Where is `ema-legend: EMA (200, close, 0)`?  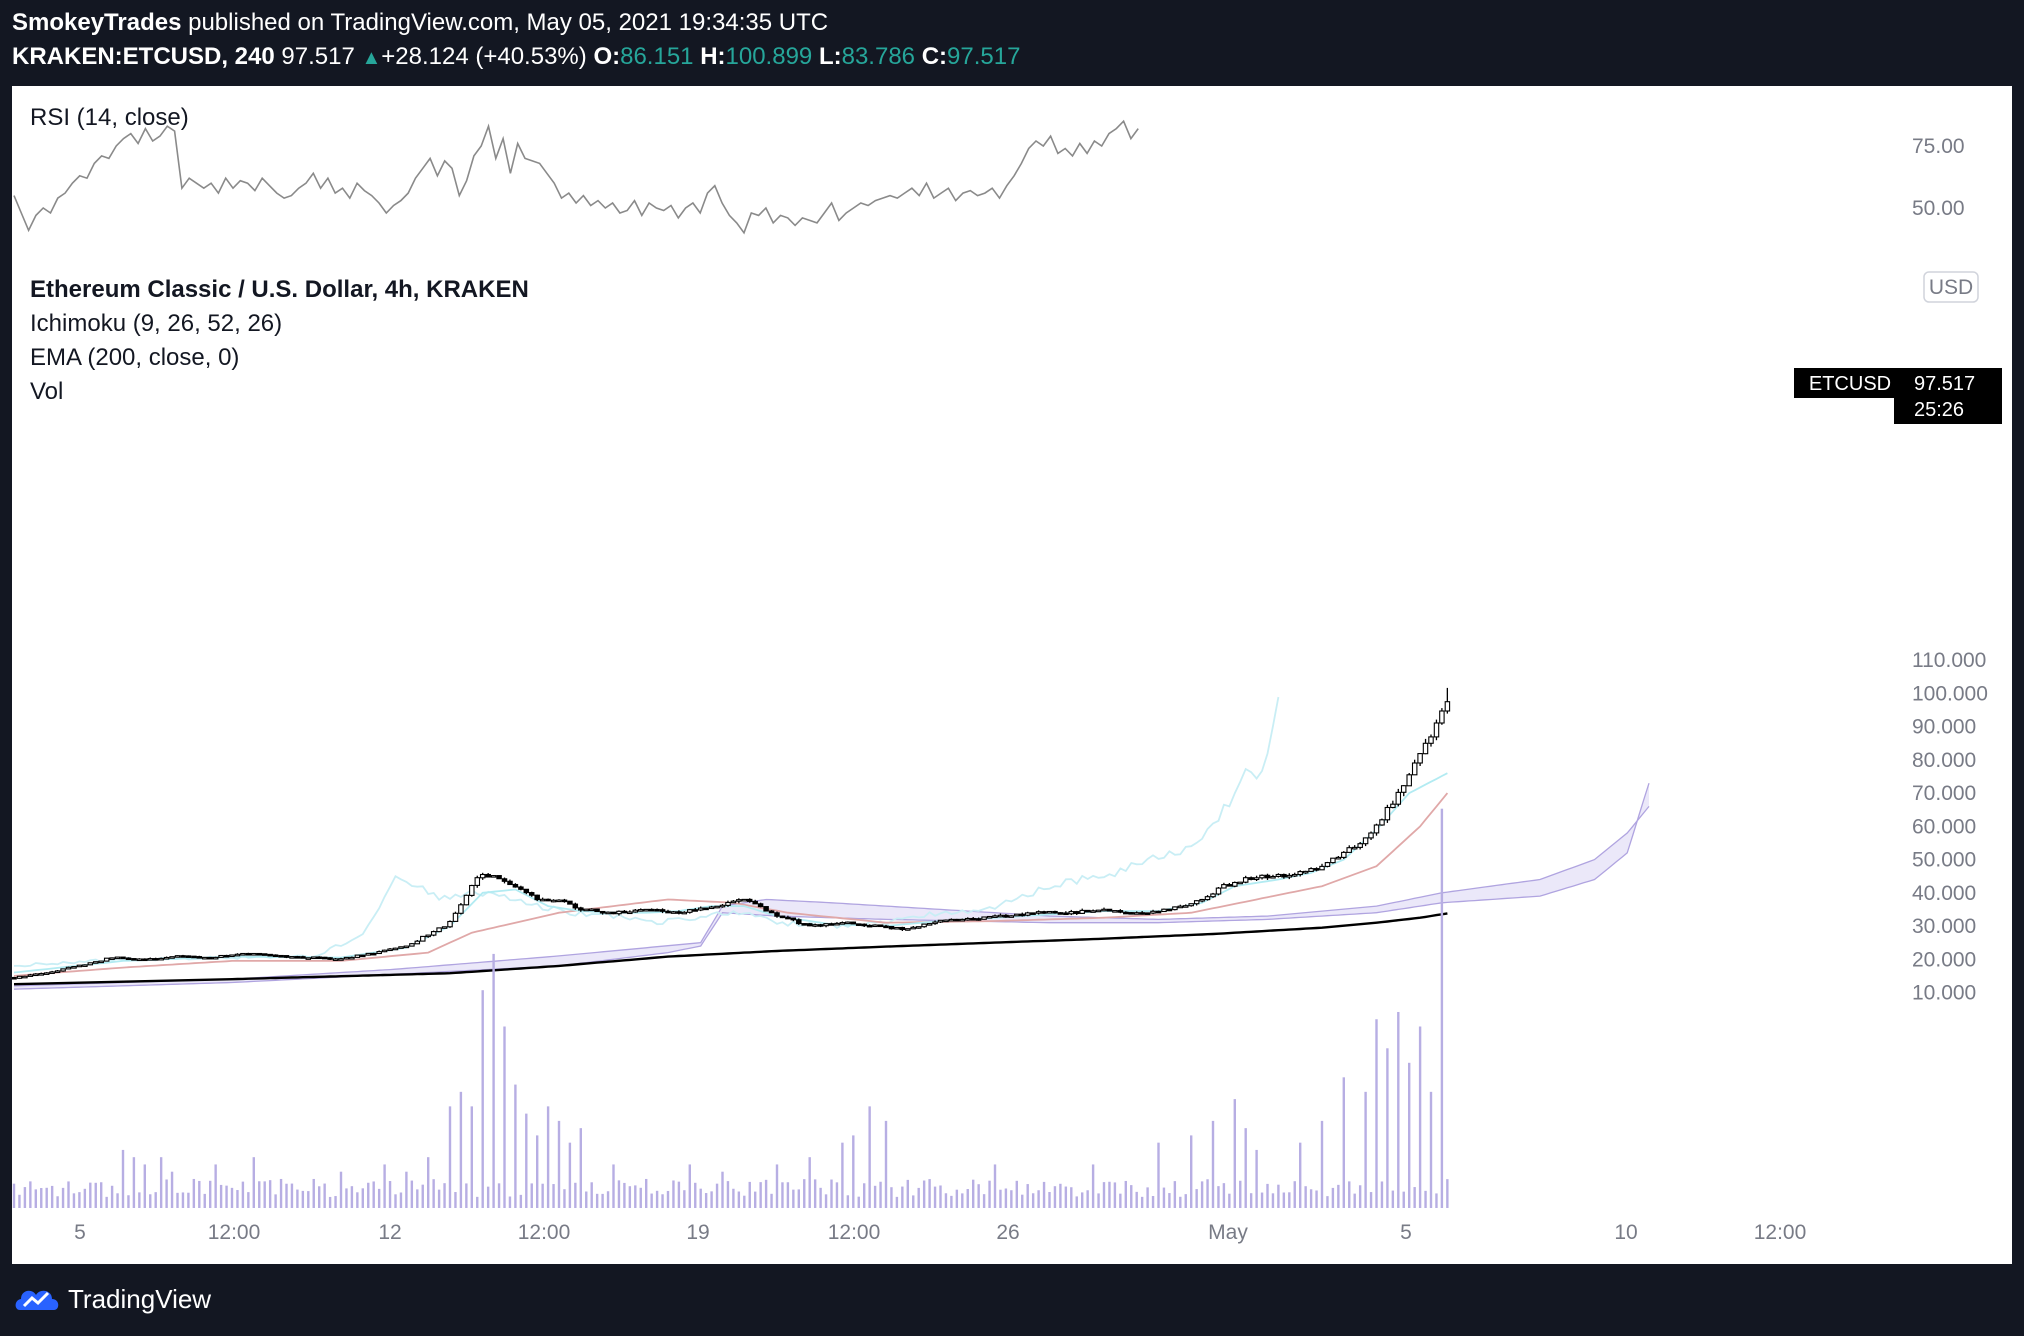 ema-legend: EMA (200, close, 0) is located at coordinates (135, 357).